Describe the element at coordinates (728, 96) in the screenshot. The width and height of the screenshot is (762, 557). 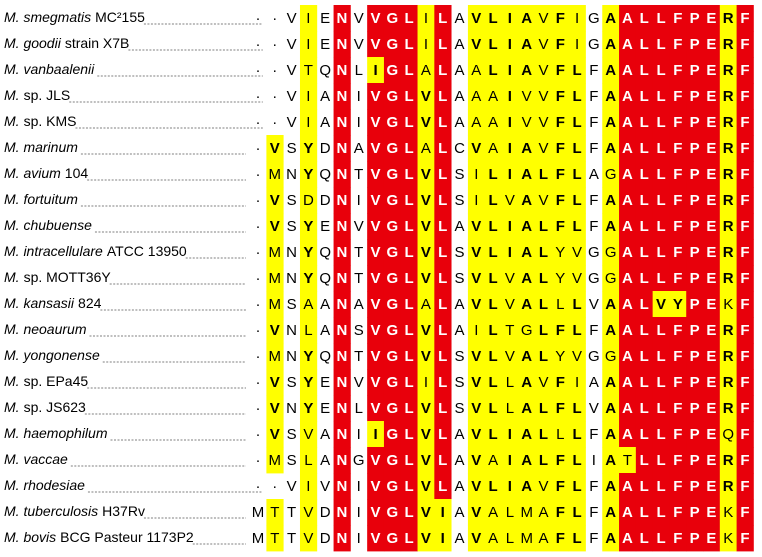
I see `residue: R` at that location.